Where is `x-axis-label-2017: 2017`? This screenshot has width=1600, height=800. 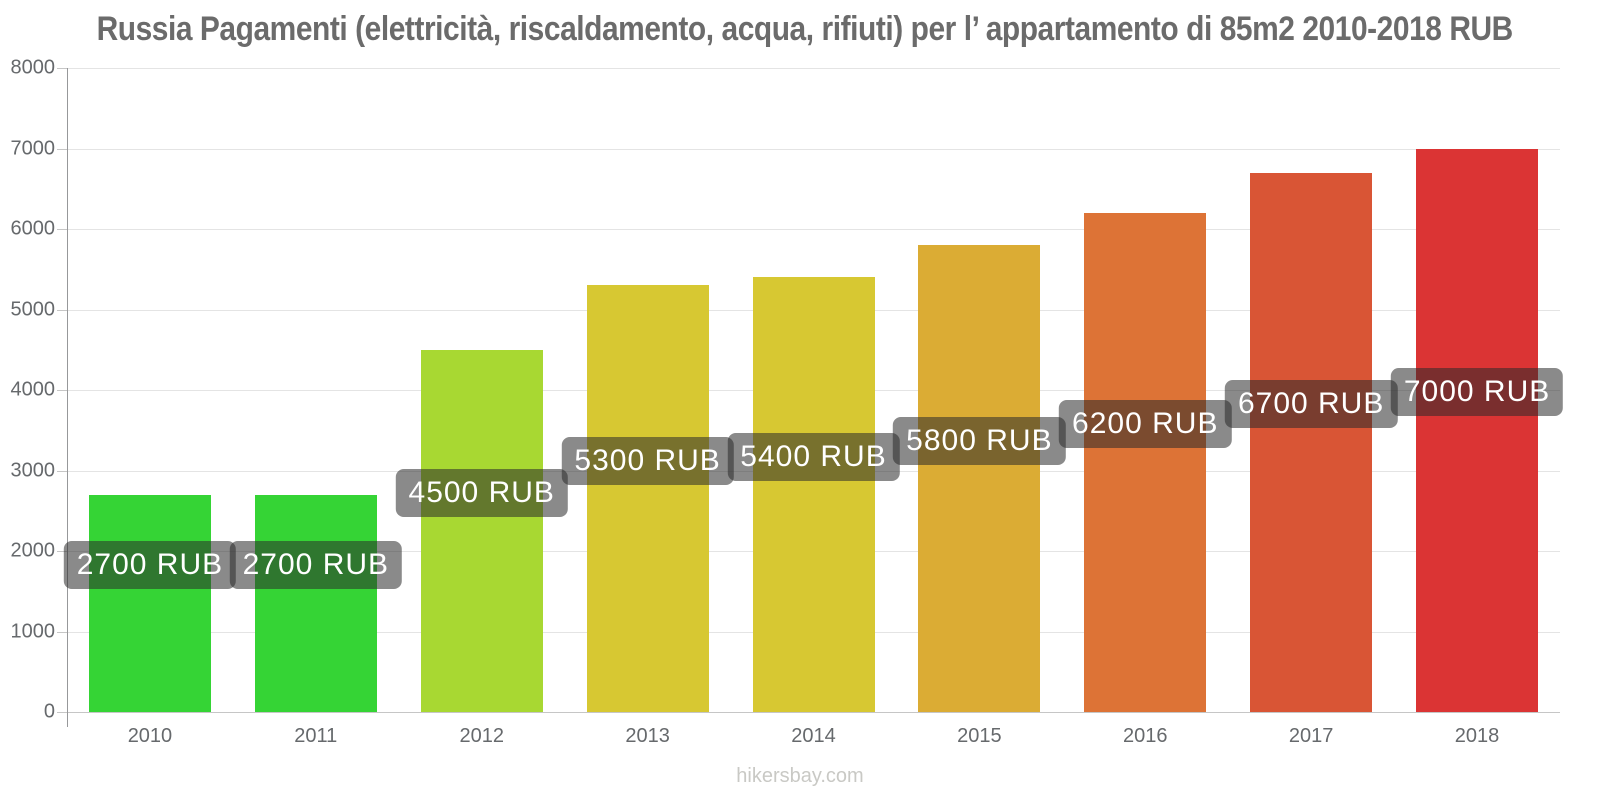
x-axis-label-2017: 2017 is located at coordinates (1311, 736).